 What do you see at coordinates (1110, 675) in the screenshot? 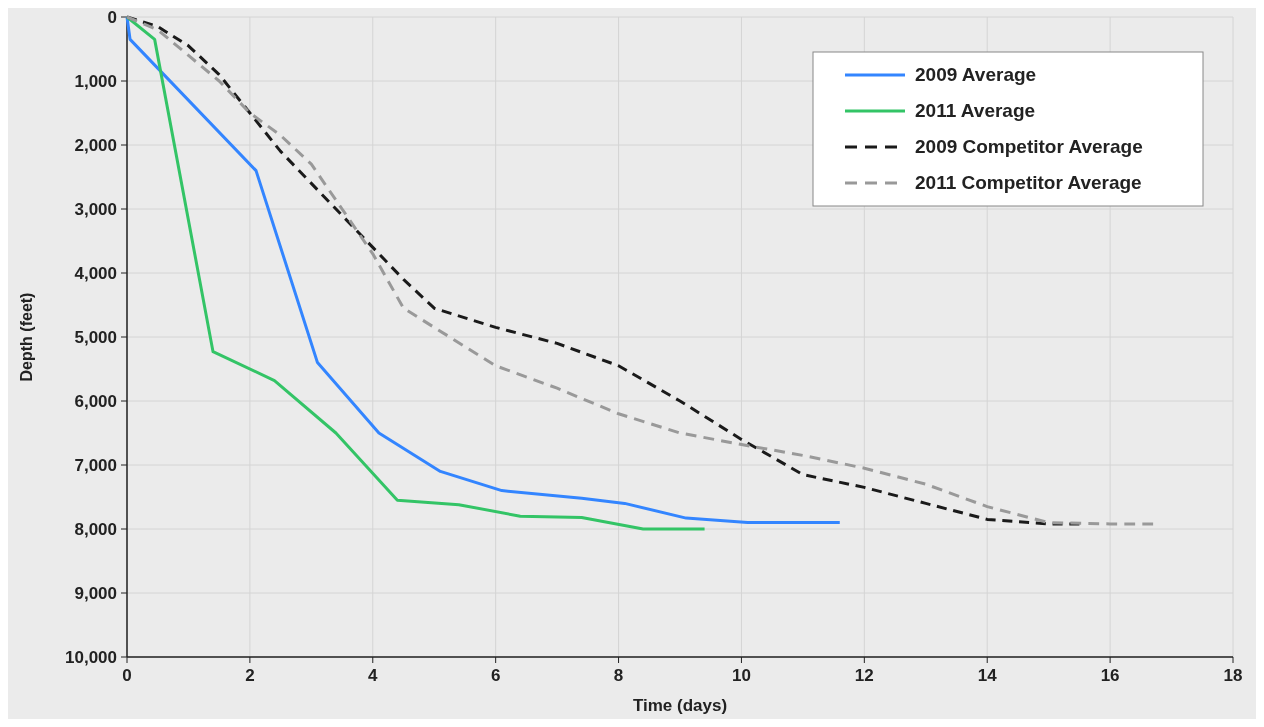
I see `x-tick-label: 16` at bounding box center [1110, 675].